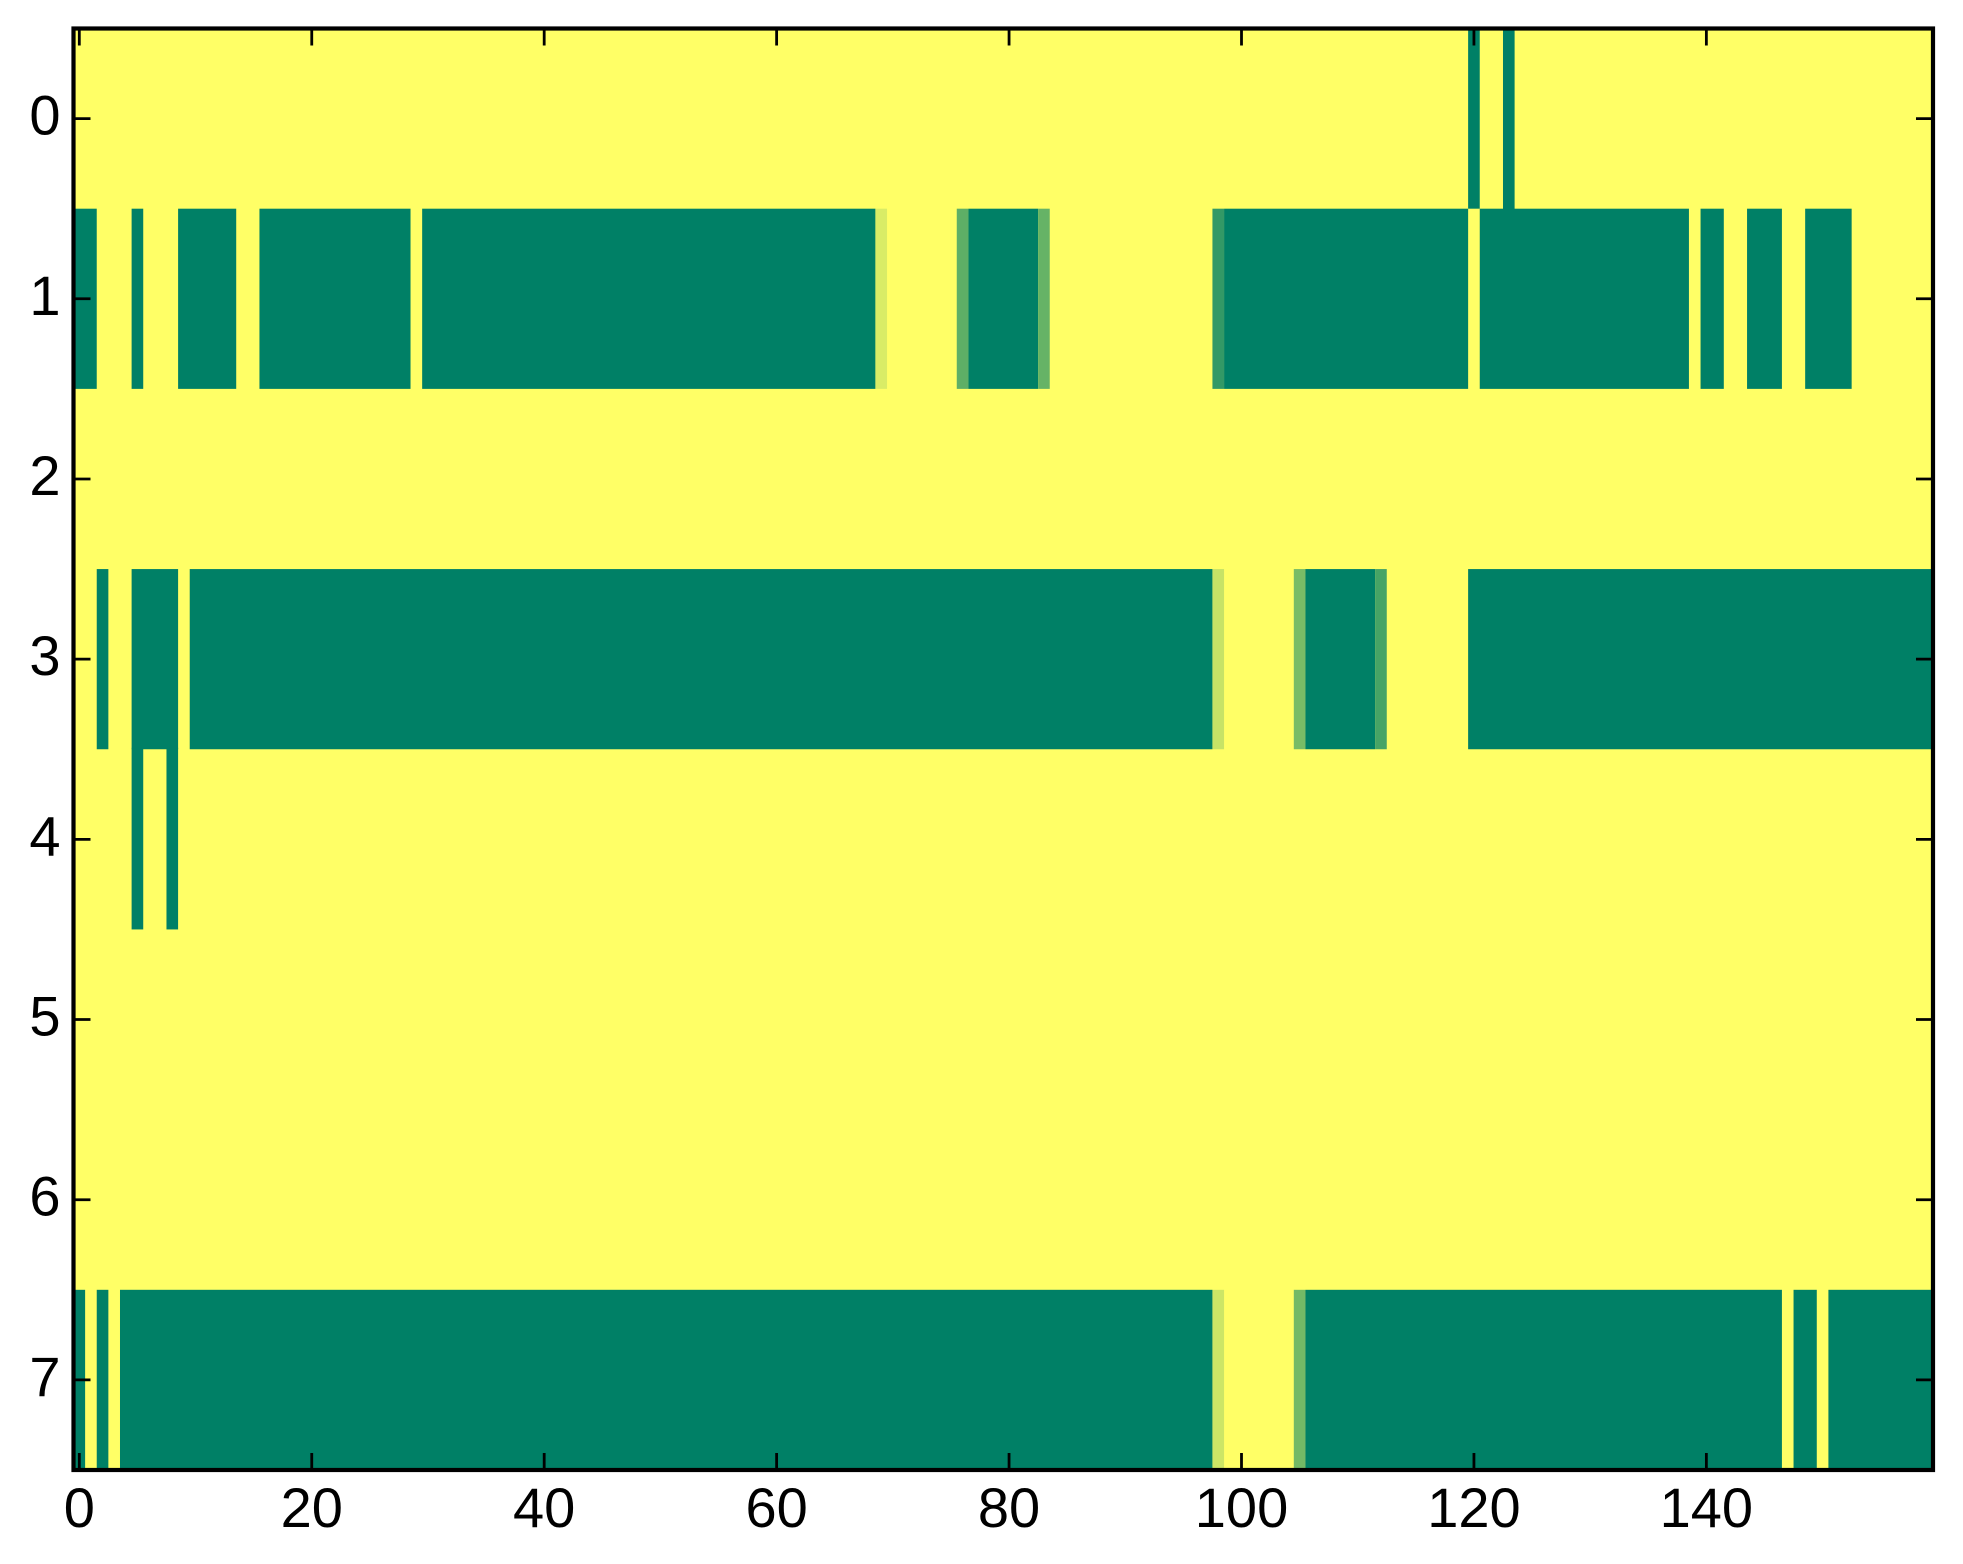  Describe the element at coordinates (776, 1507) in the screenshot. I see `svg-text: 60` at that location.